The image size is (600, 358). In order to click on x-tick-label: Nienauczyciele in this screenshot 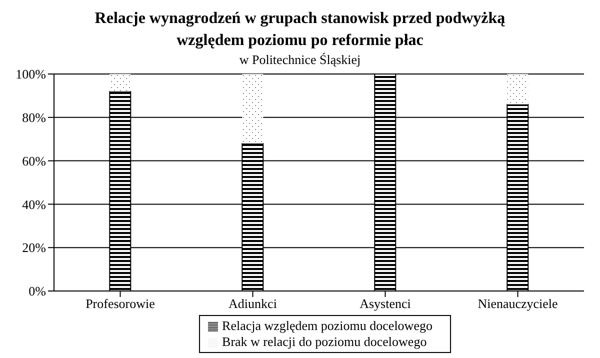, I will do `click(518, 304)`.